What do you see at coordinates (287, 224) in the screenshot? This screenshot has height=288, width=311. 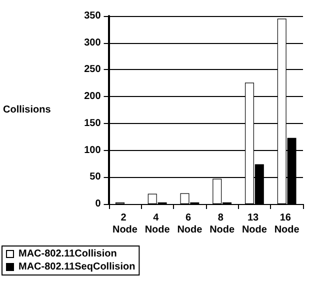 I see `x-tick-label: 16 Node` at bounding box center [287, 224].